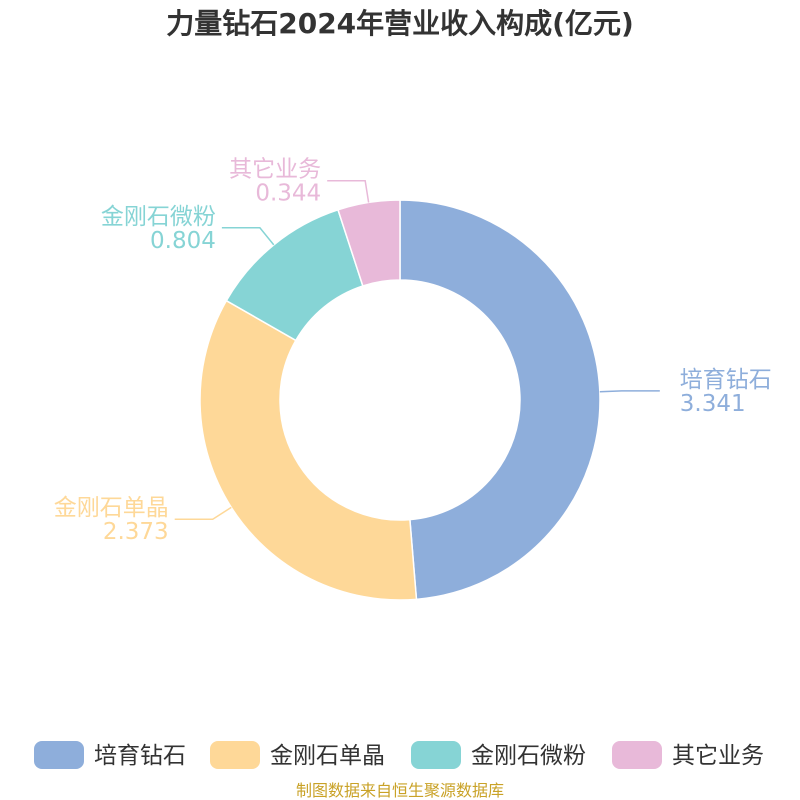 The width and height of the screenshot is (800, 800). What do you see at coordinates (140, 756) in the screenshot?
I see `legend-label-1: 培育钻石` at bounding box center [140, 756].